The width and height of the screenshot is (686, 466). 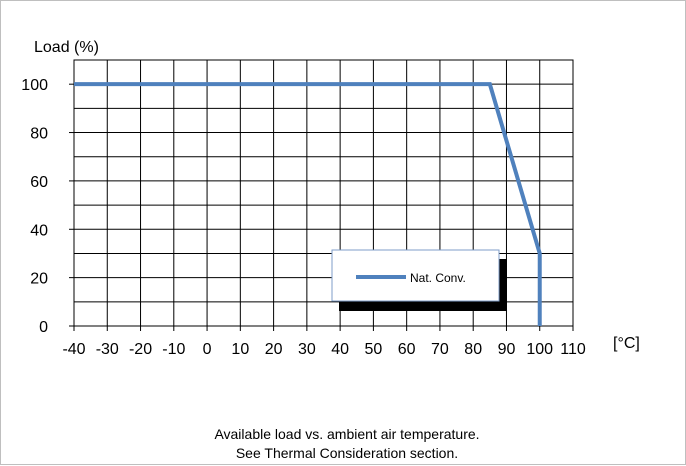 I want to click on x-tick-label: -30, so click(x=107, y=349).